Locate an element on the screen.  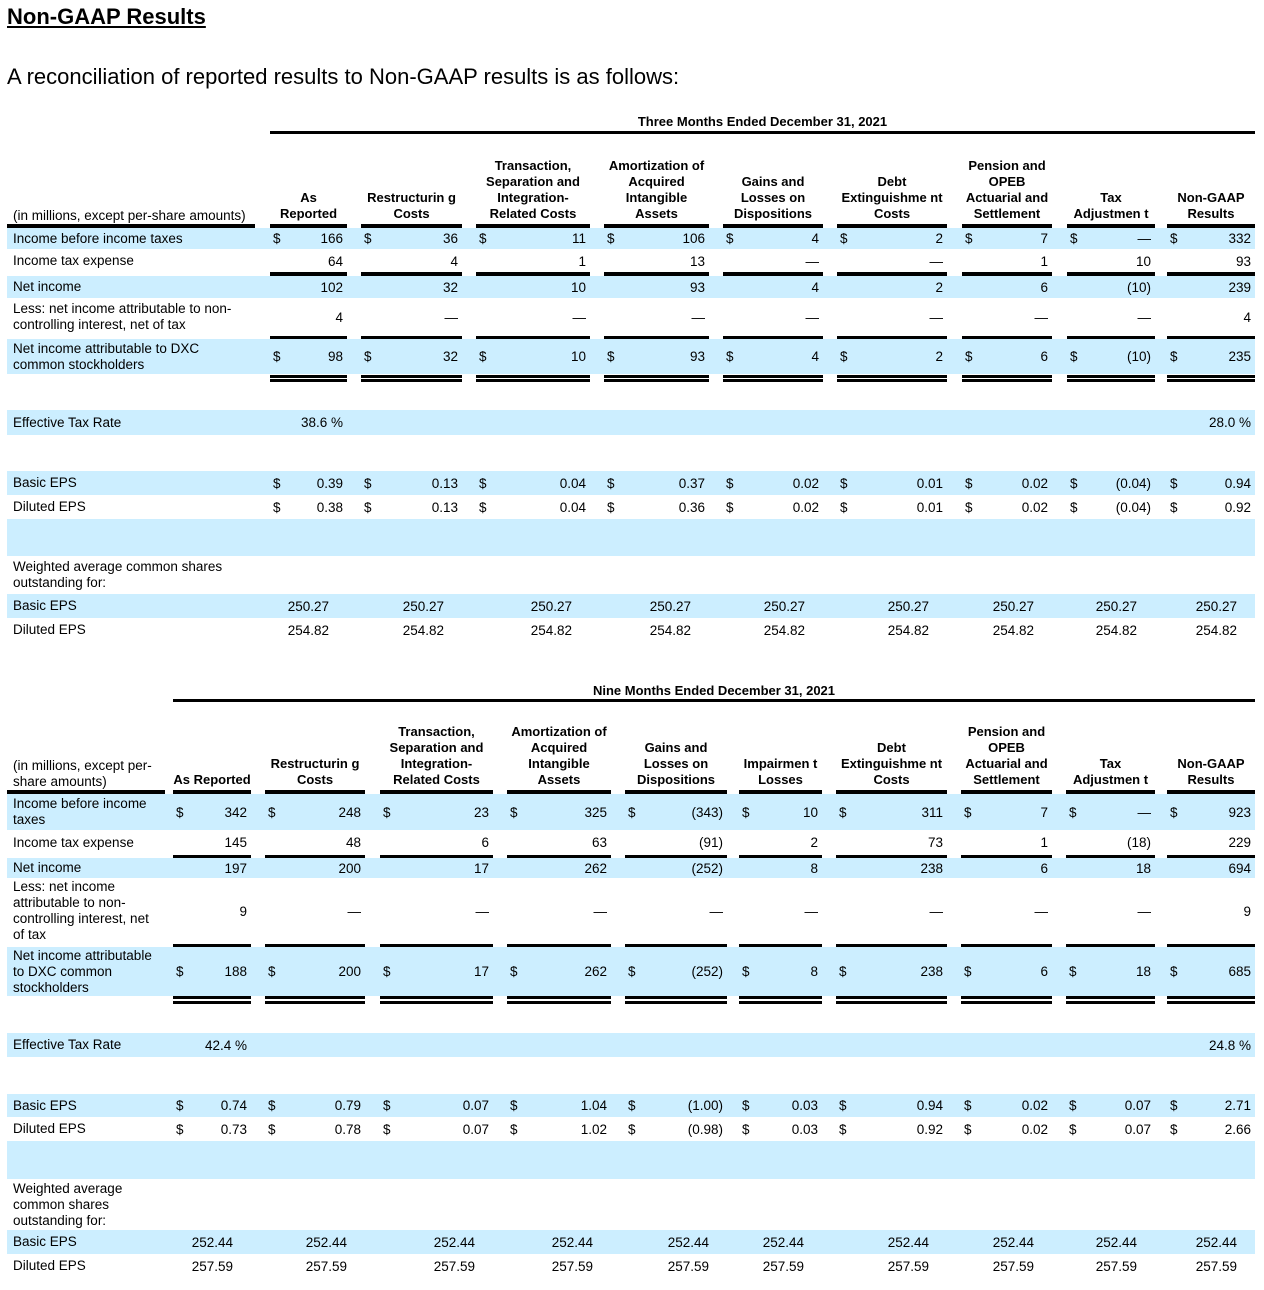
value-cell: $36 is located at coordinates (411, 238).